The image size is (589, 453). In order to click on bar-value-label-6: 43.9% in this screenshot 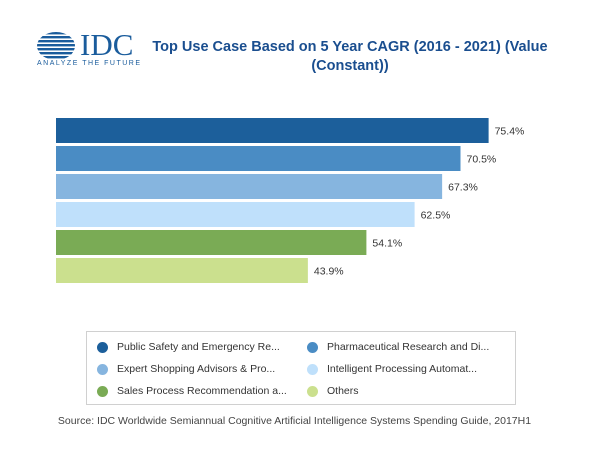, I will do `click(329, 272)`.